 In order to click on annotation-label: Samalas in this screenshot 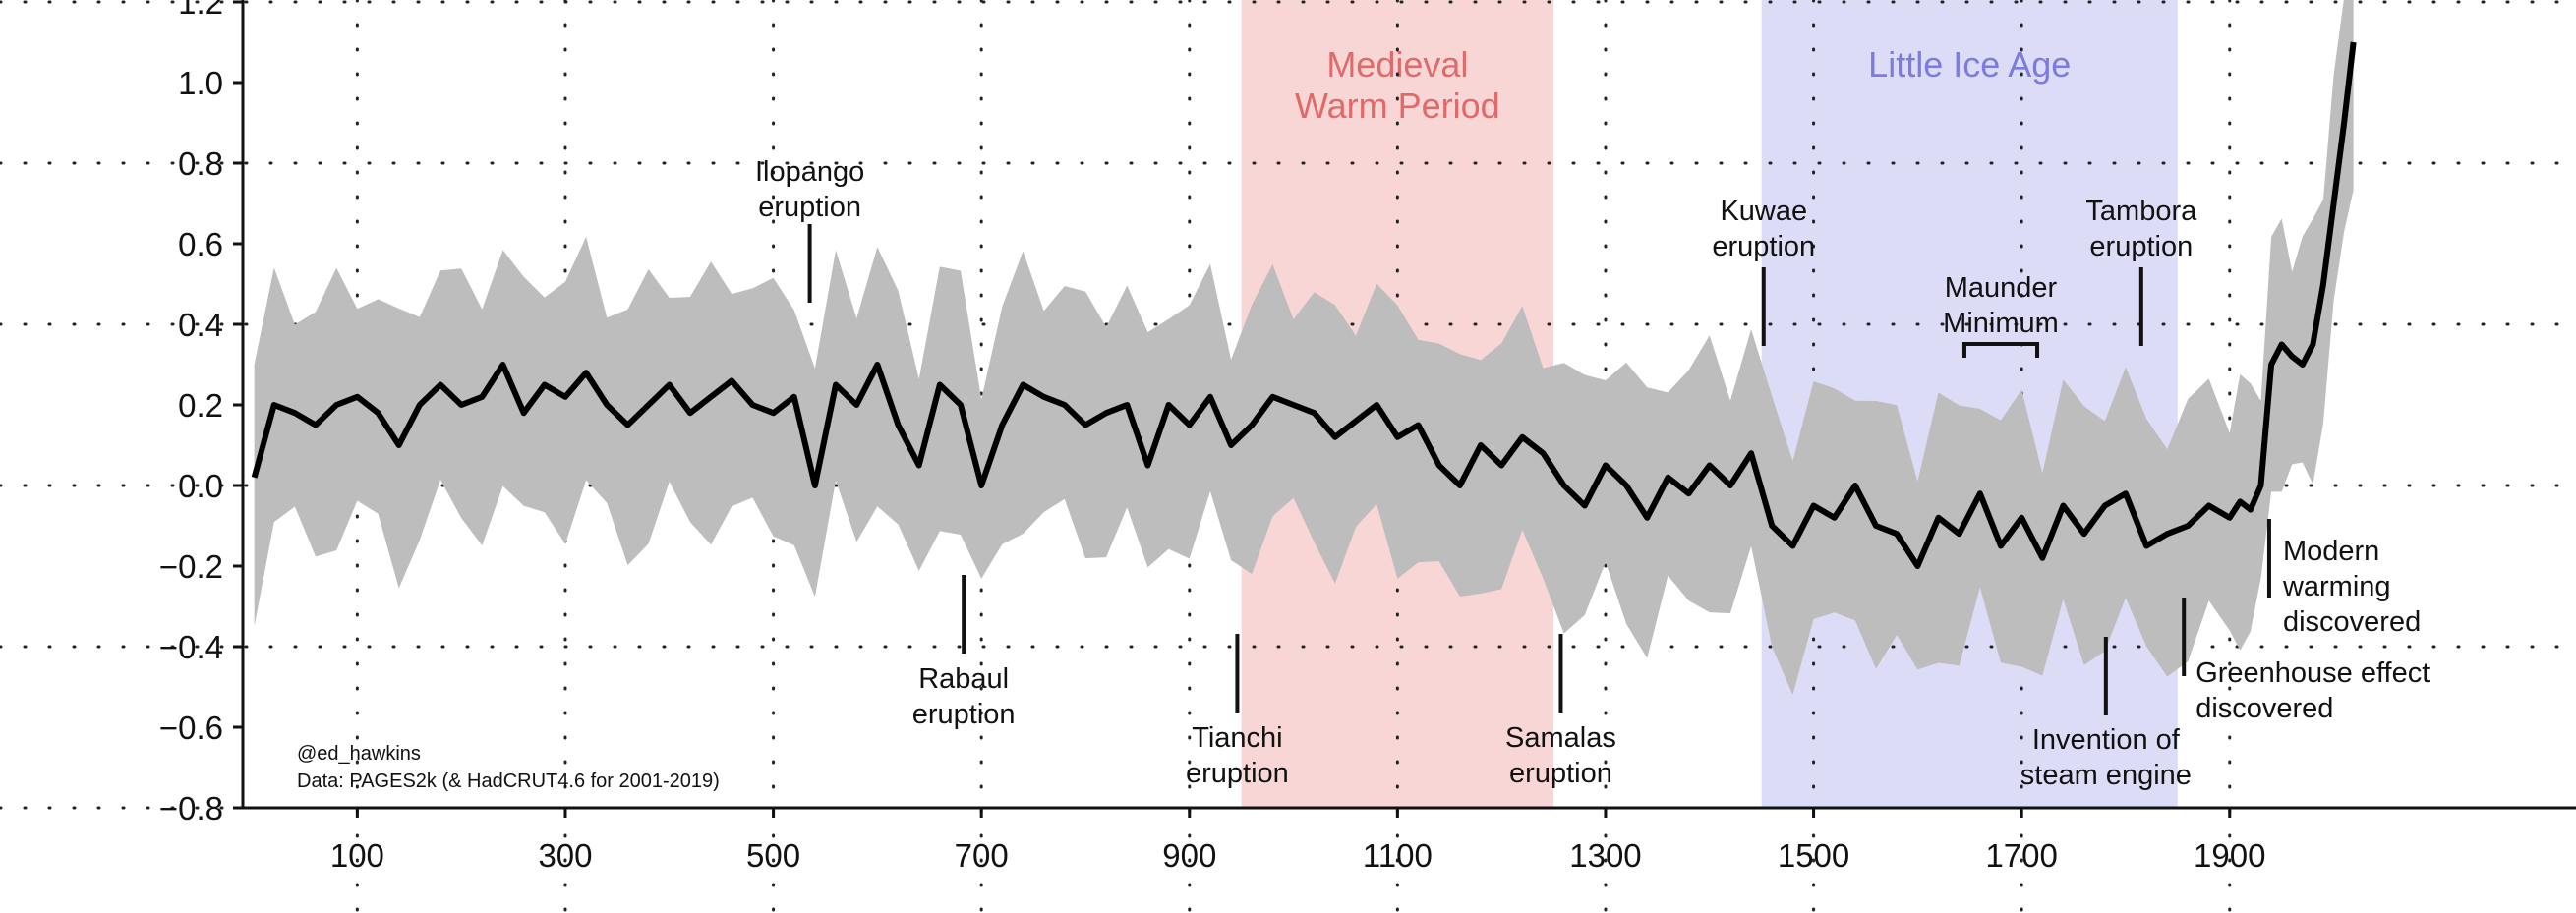, I will do `click(1560, 738)`.